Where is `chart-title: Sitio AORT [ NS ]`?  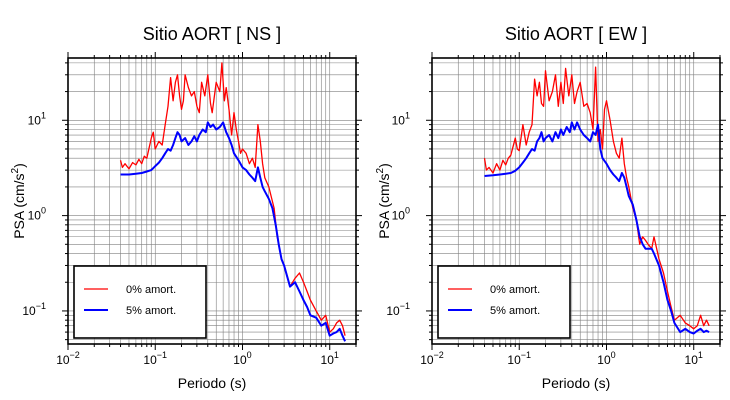
chart-title: Sitio AORT [ NS ] is located at coordinates (212, 34).